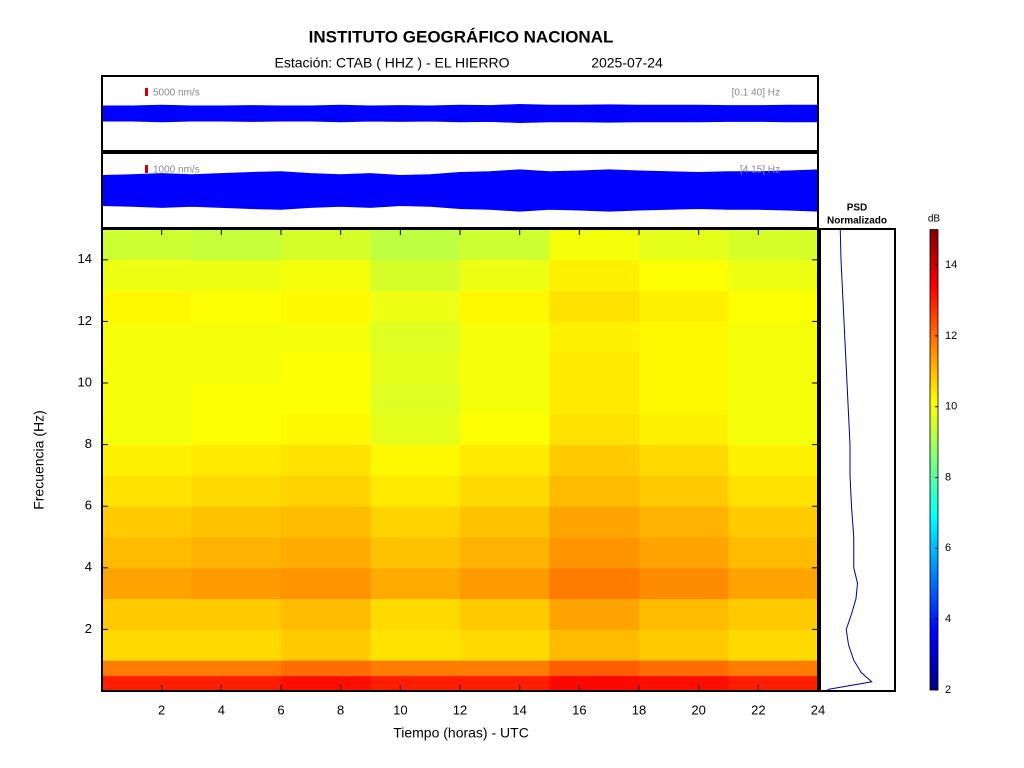 The height and width of the screenshot is (768, 1024). I want to click on y-tick-label: 6, so click(88, 505).